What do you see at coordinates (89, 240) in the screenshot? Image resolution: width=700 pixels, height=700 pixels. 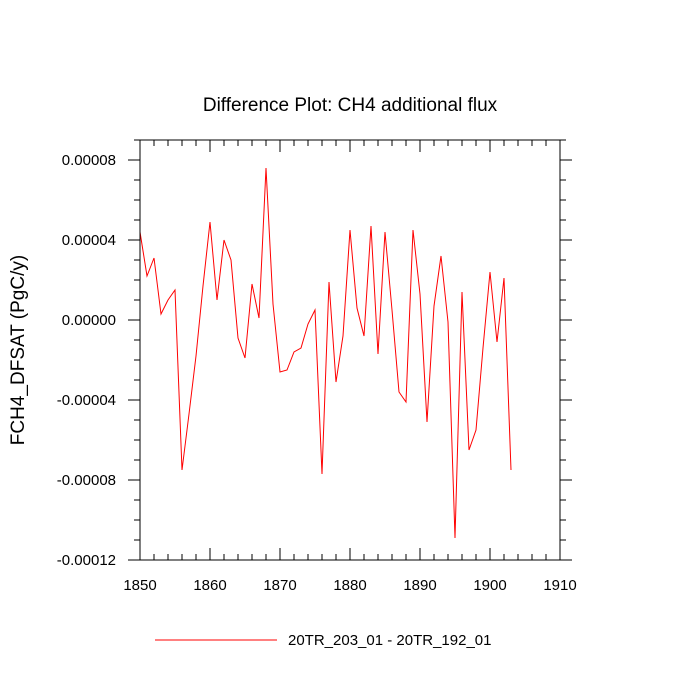 I see `y-tick-label: 0.00004` at bounding box center [89, 240].